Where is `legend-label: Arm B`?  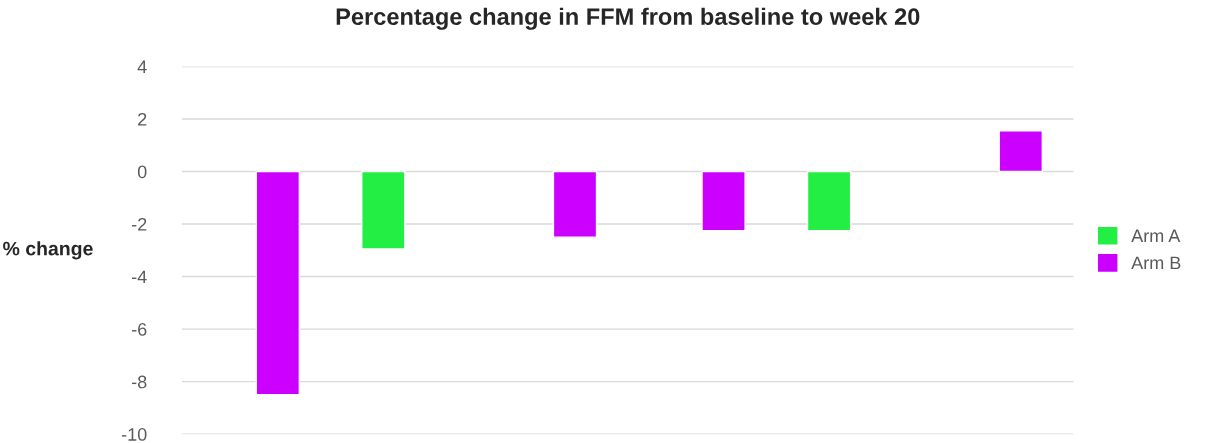 legend-label: Arm B is located at coordinates (1156, 263).